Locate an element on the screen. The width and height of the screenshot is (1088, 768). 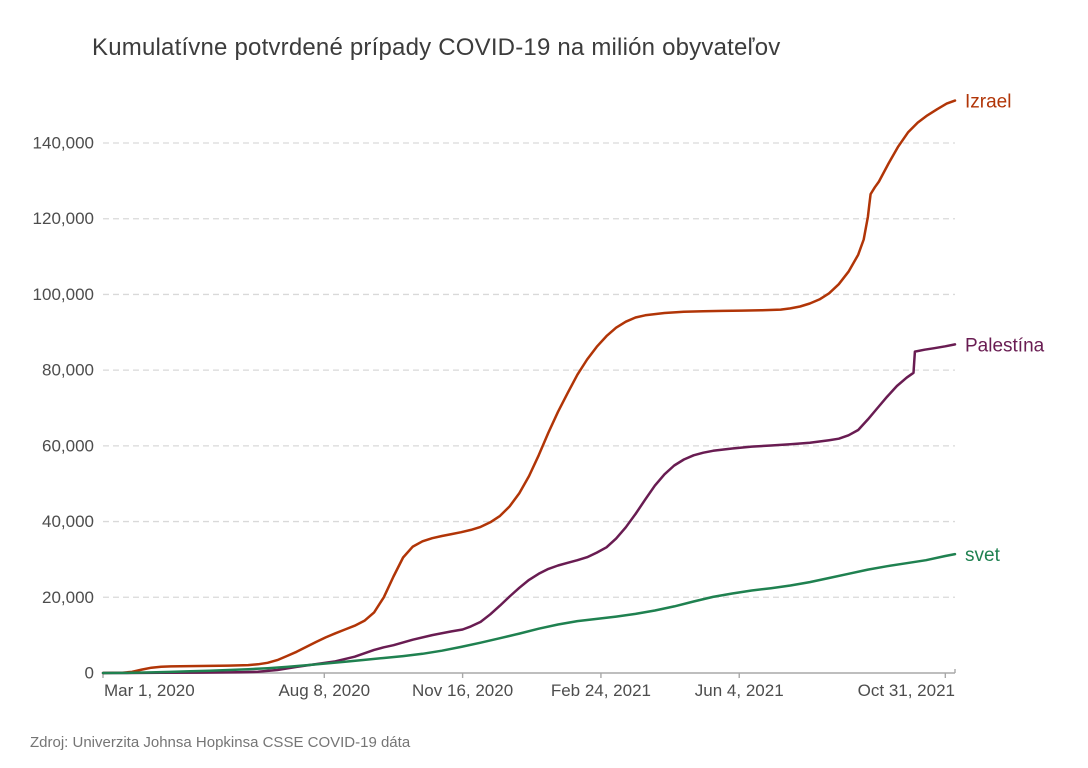
y-tick-label: 120,000 is located at coordinates (63, 218).